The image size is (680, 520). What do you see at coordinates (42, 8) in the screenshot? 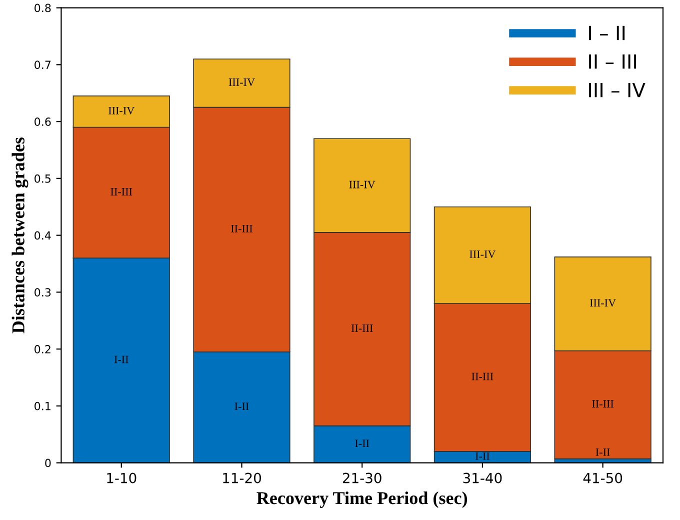
I see `y-tick-label: 0.8` at bounding box center [42, 8].